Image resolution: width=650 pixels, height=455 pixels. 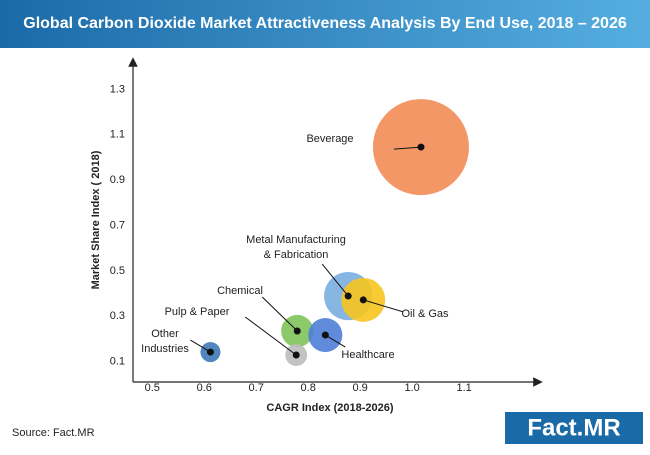 I want to click on x-tick-label: 0.6, so click(x=204, y=388).